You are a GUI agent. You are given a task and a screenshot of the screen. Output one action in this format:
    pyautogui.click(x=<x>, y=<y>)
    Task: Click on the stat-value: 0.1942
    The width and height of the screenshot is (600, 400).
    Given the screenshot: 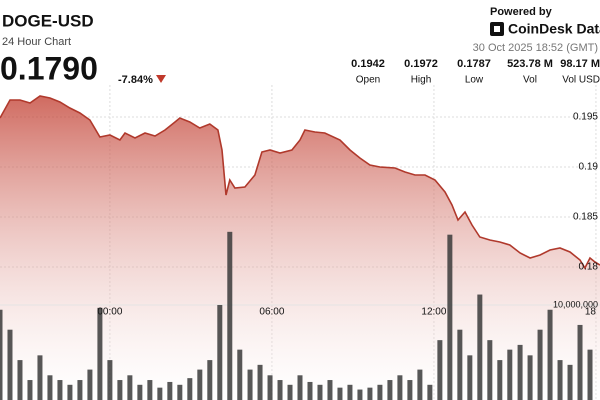 What is the action you would take?
    pyautogui.click(x=368, y=64)
    